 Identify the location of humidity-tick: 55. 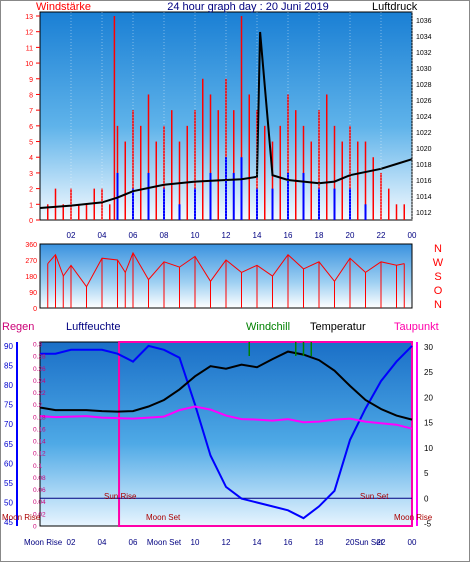
(8, 483).